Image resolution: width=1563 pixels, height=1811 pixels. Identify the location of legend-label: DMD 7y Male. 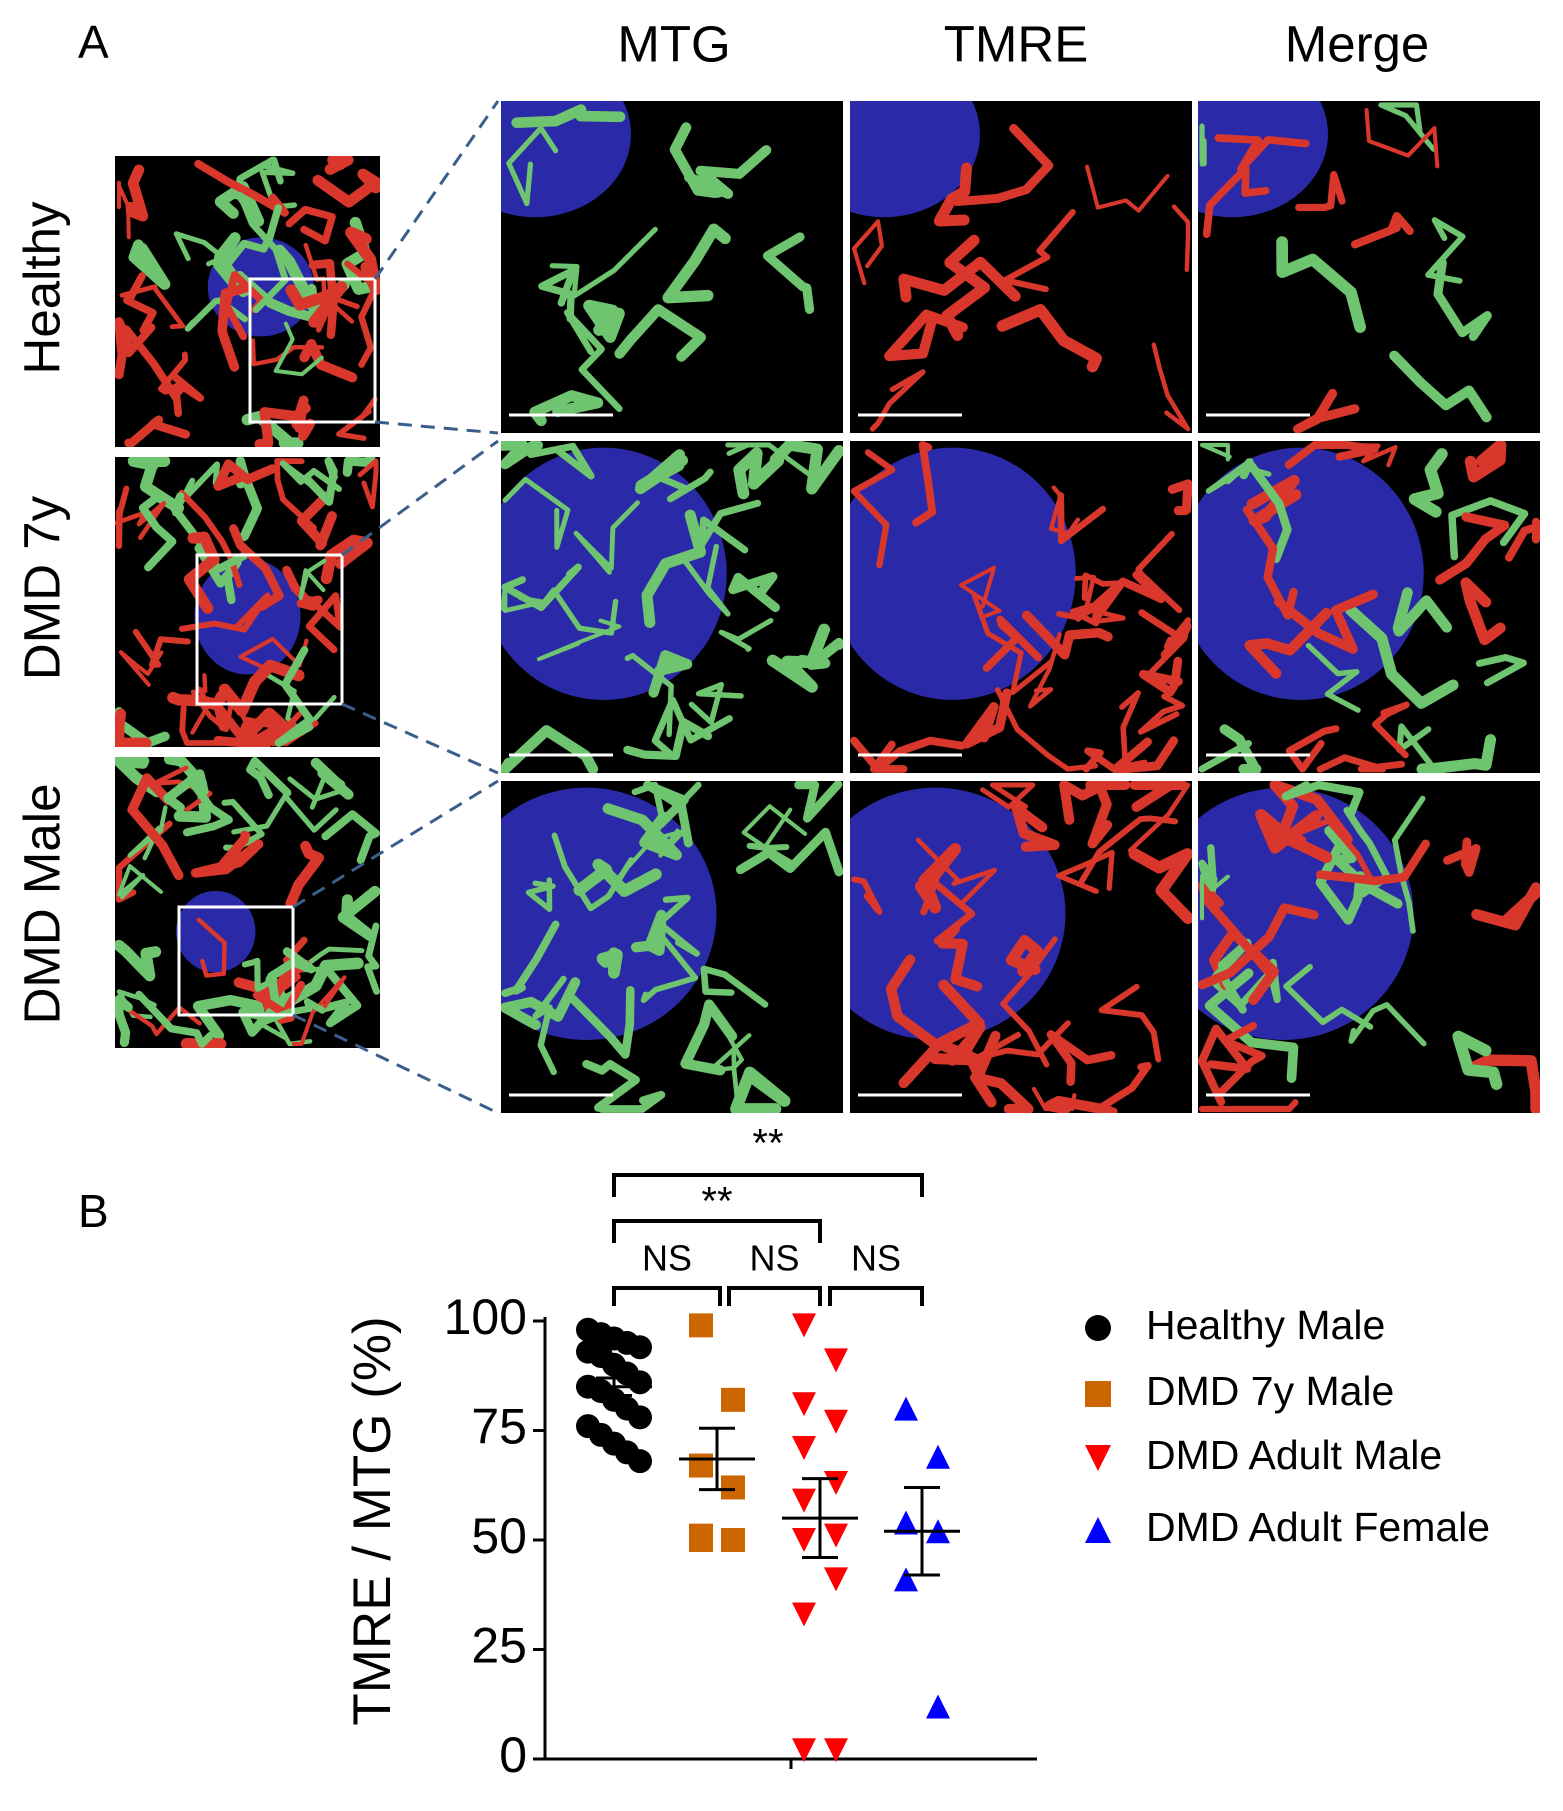
(1270, 1391).